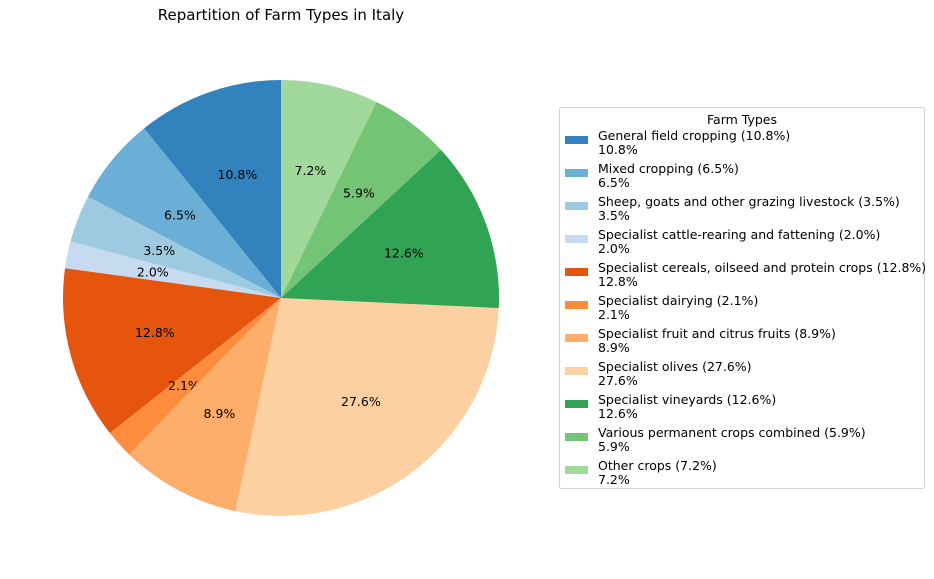  Describe the element at coordinates (220, 413) in the screenshot. I see `slice-percent-label: 8.9%` at that location.